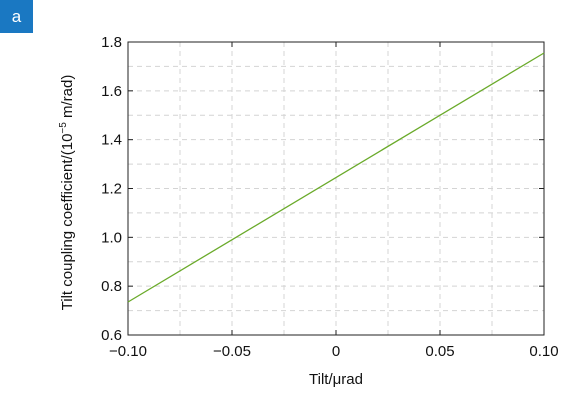  Describe the element at coordinates (63, 128) in the screenshot. I see `y-axis-title-exponent: −5` at that location.